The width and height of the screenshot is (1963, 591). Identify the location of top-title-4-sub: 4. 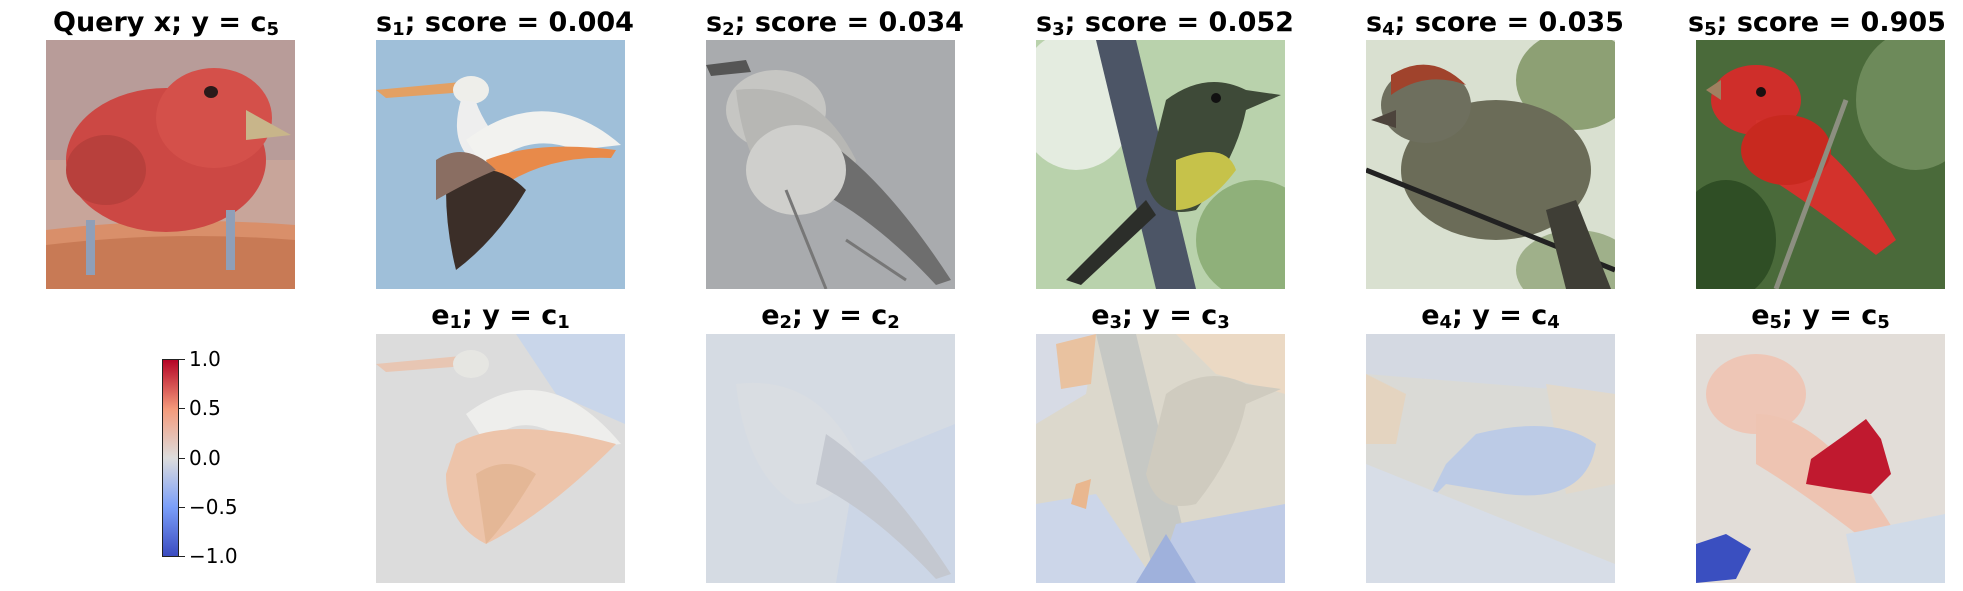
(1388, 29).